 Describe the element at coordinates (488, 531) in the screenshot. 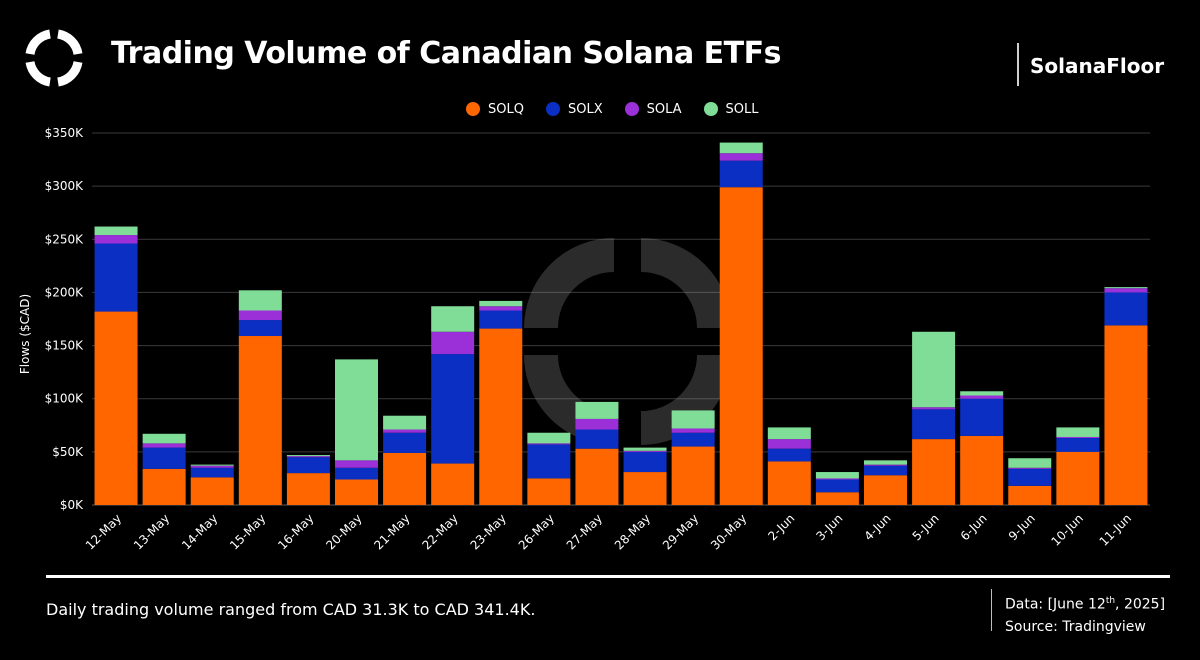

I see `x-tick-label: 23-May` at that location.